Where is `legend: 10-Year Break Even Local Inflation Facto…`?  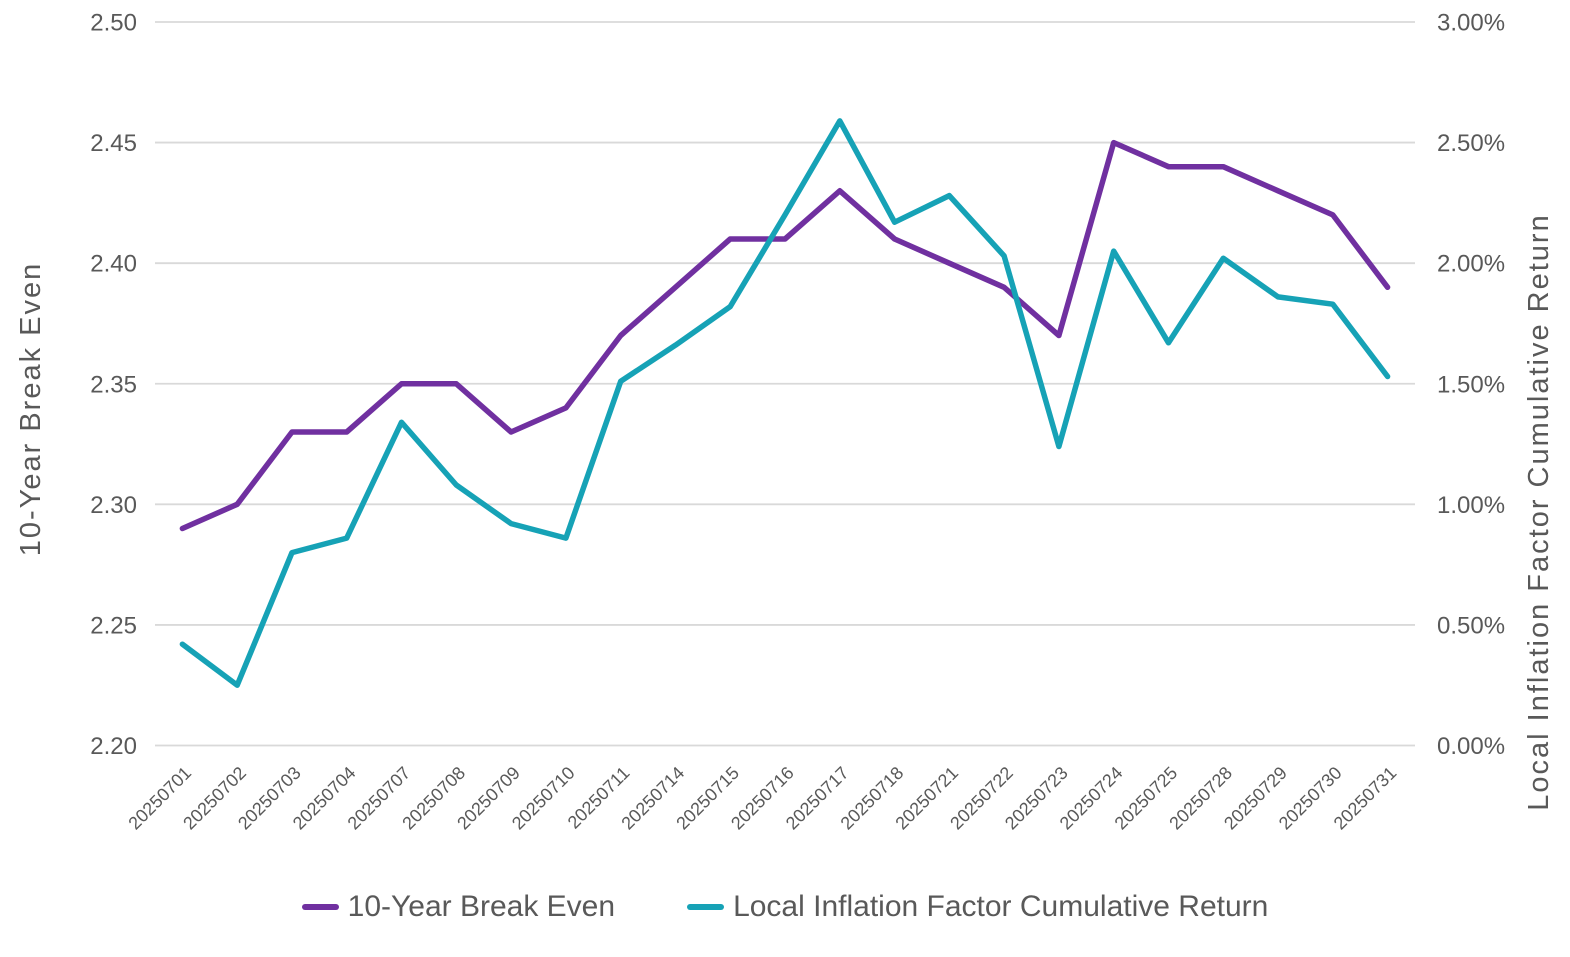 legend: 10-Year Break Even Local Inflation Facto… is located at coordinates (785, 907).